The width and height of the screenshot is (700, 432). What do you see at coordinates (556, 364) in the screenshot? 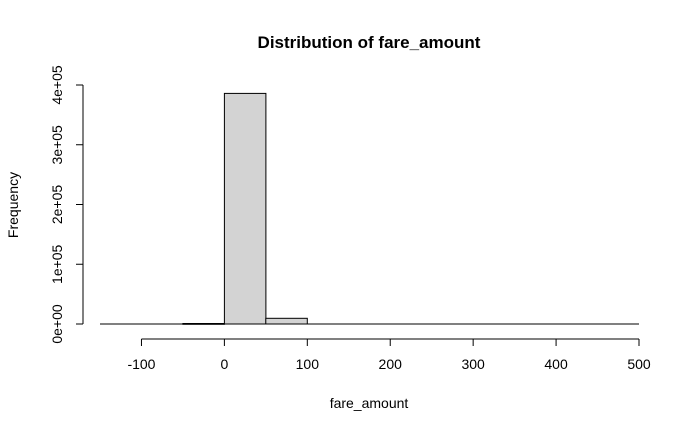
I see `x-tick-label: 400` at bounding box center [556, 364].